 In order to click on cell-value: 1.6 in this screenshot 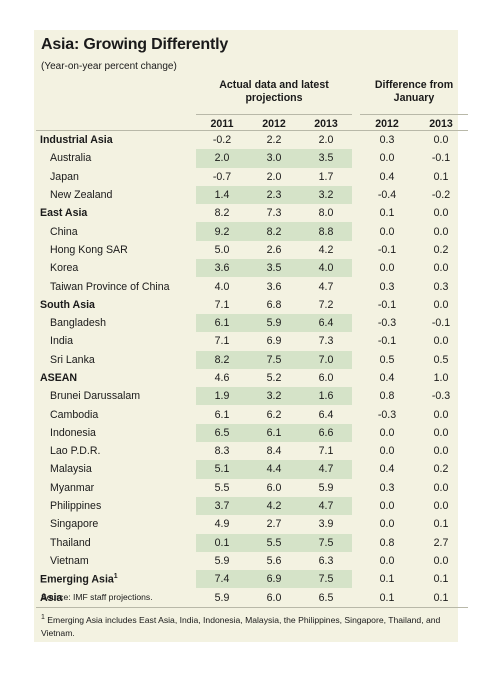, I will do `click(326, 396)`.